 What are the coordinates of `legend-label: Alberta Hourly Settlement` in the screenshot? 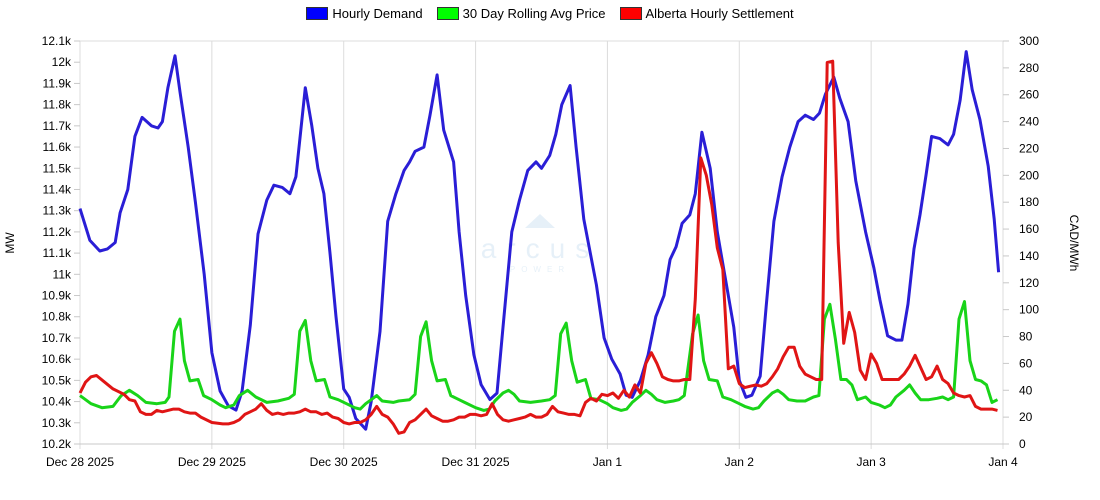 It's located at (719, 13).